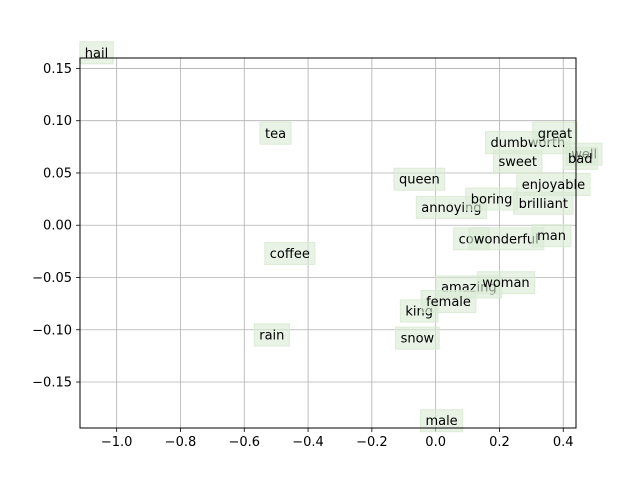  I want to click on point-label: woman, so click(505, 283).